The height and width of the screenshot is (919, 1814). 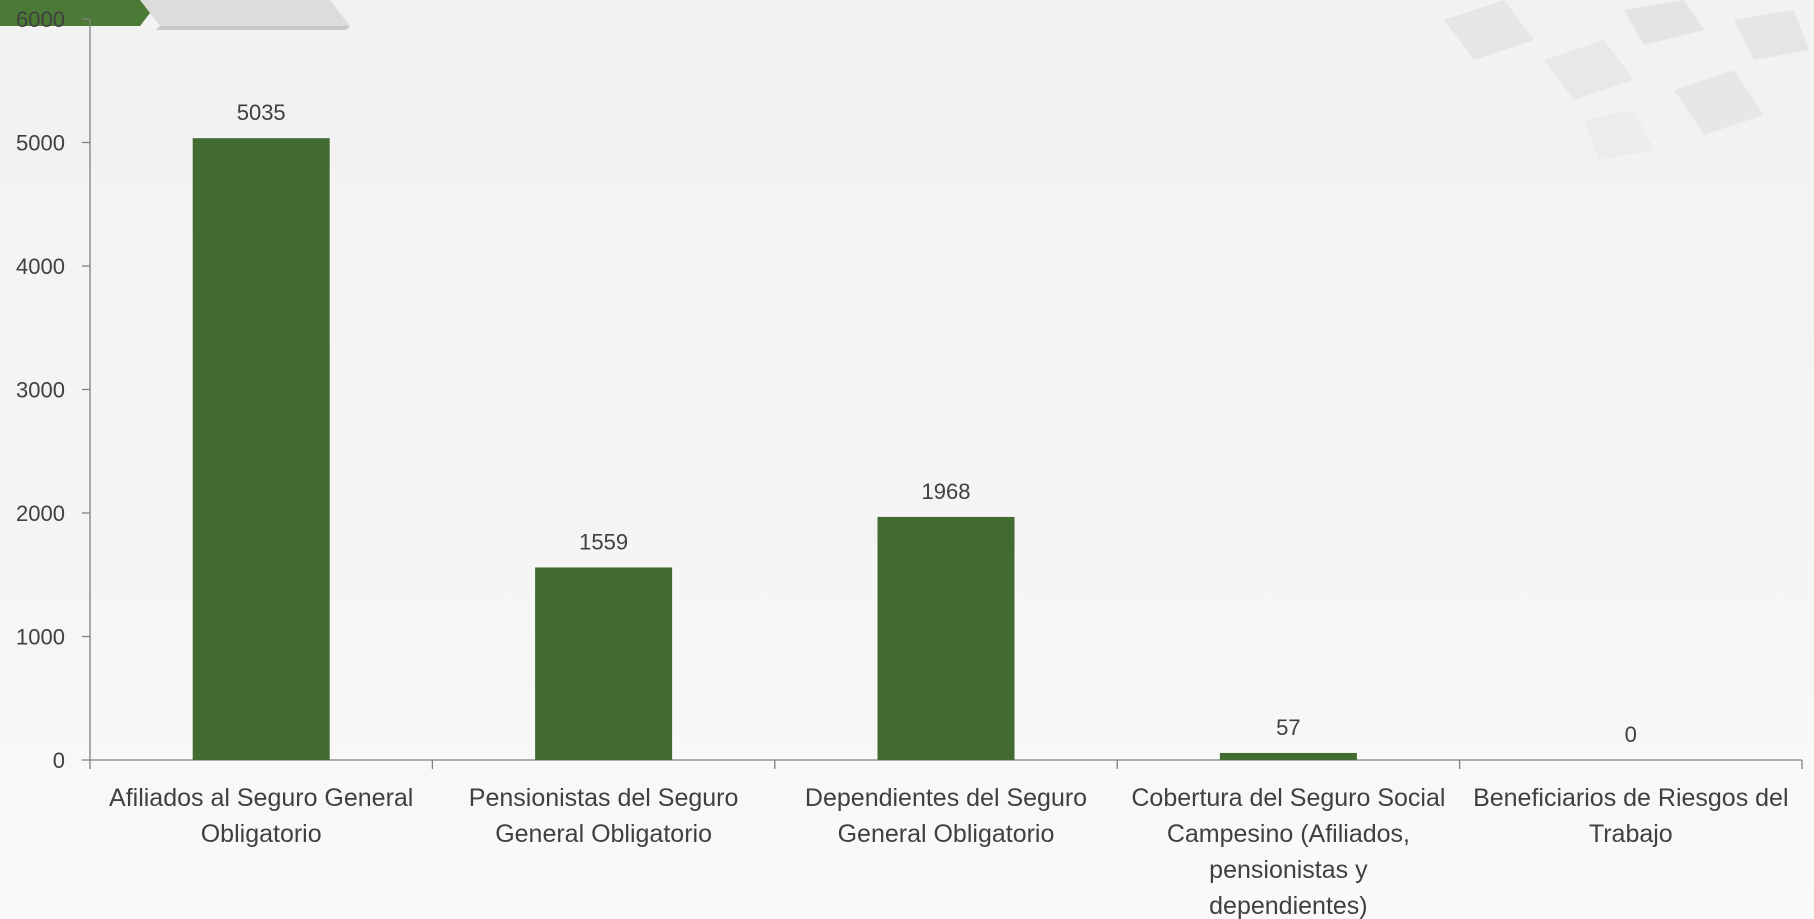 What do you see at coordinates (253, 28) in the screenshot?
I see `header-tab-shadow` at bounding box center [253, 28].